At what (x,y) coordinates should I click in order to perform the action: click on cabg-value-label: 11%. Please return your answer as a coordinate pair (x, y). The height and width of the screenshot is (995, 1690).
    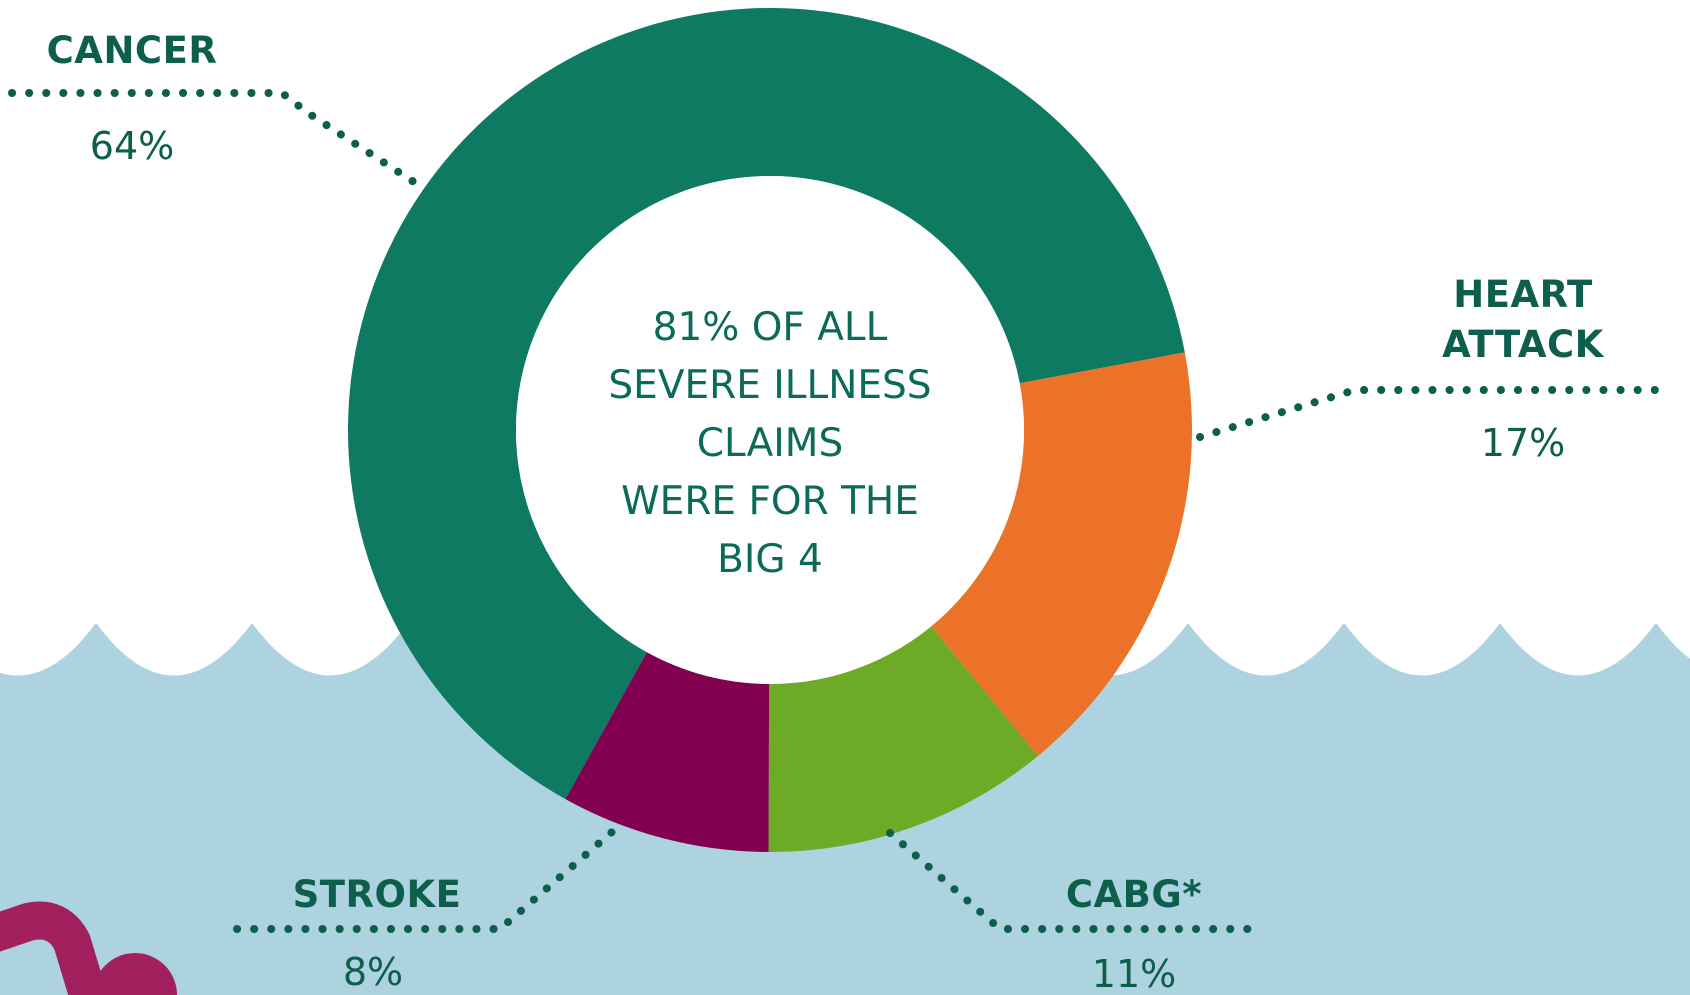
    Looking at the image, I should click on (1134, 973).